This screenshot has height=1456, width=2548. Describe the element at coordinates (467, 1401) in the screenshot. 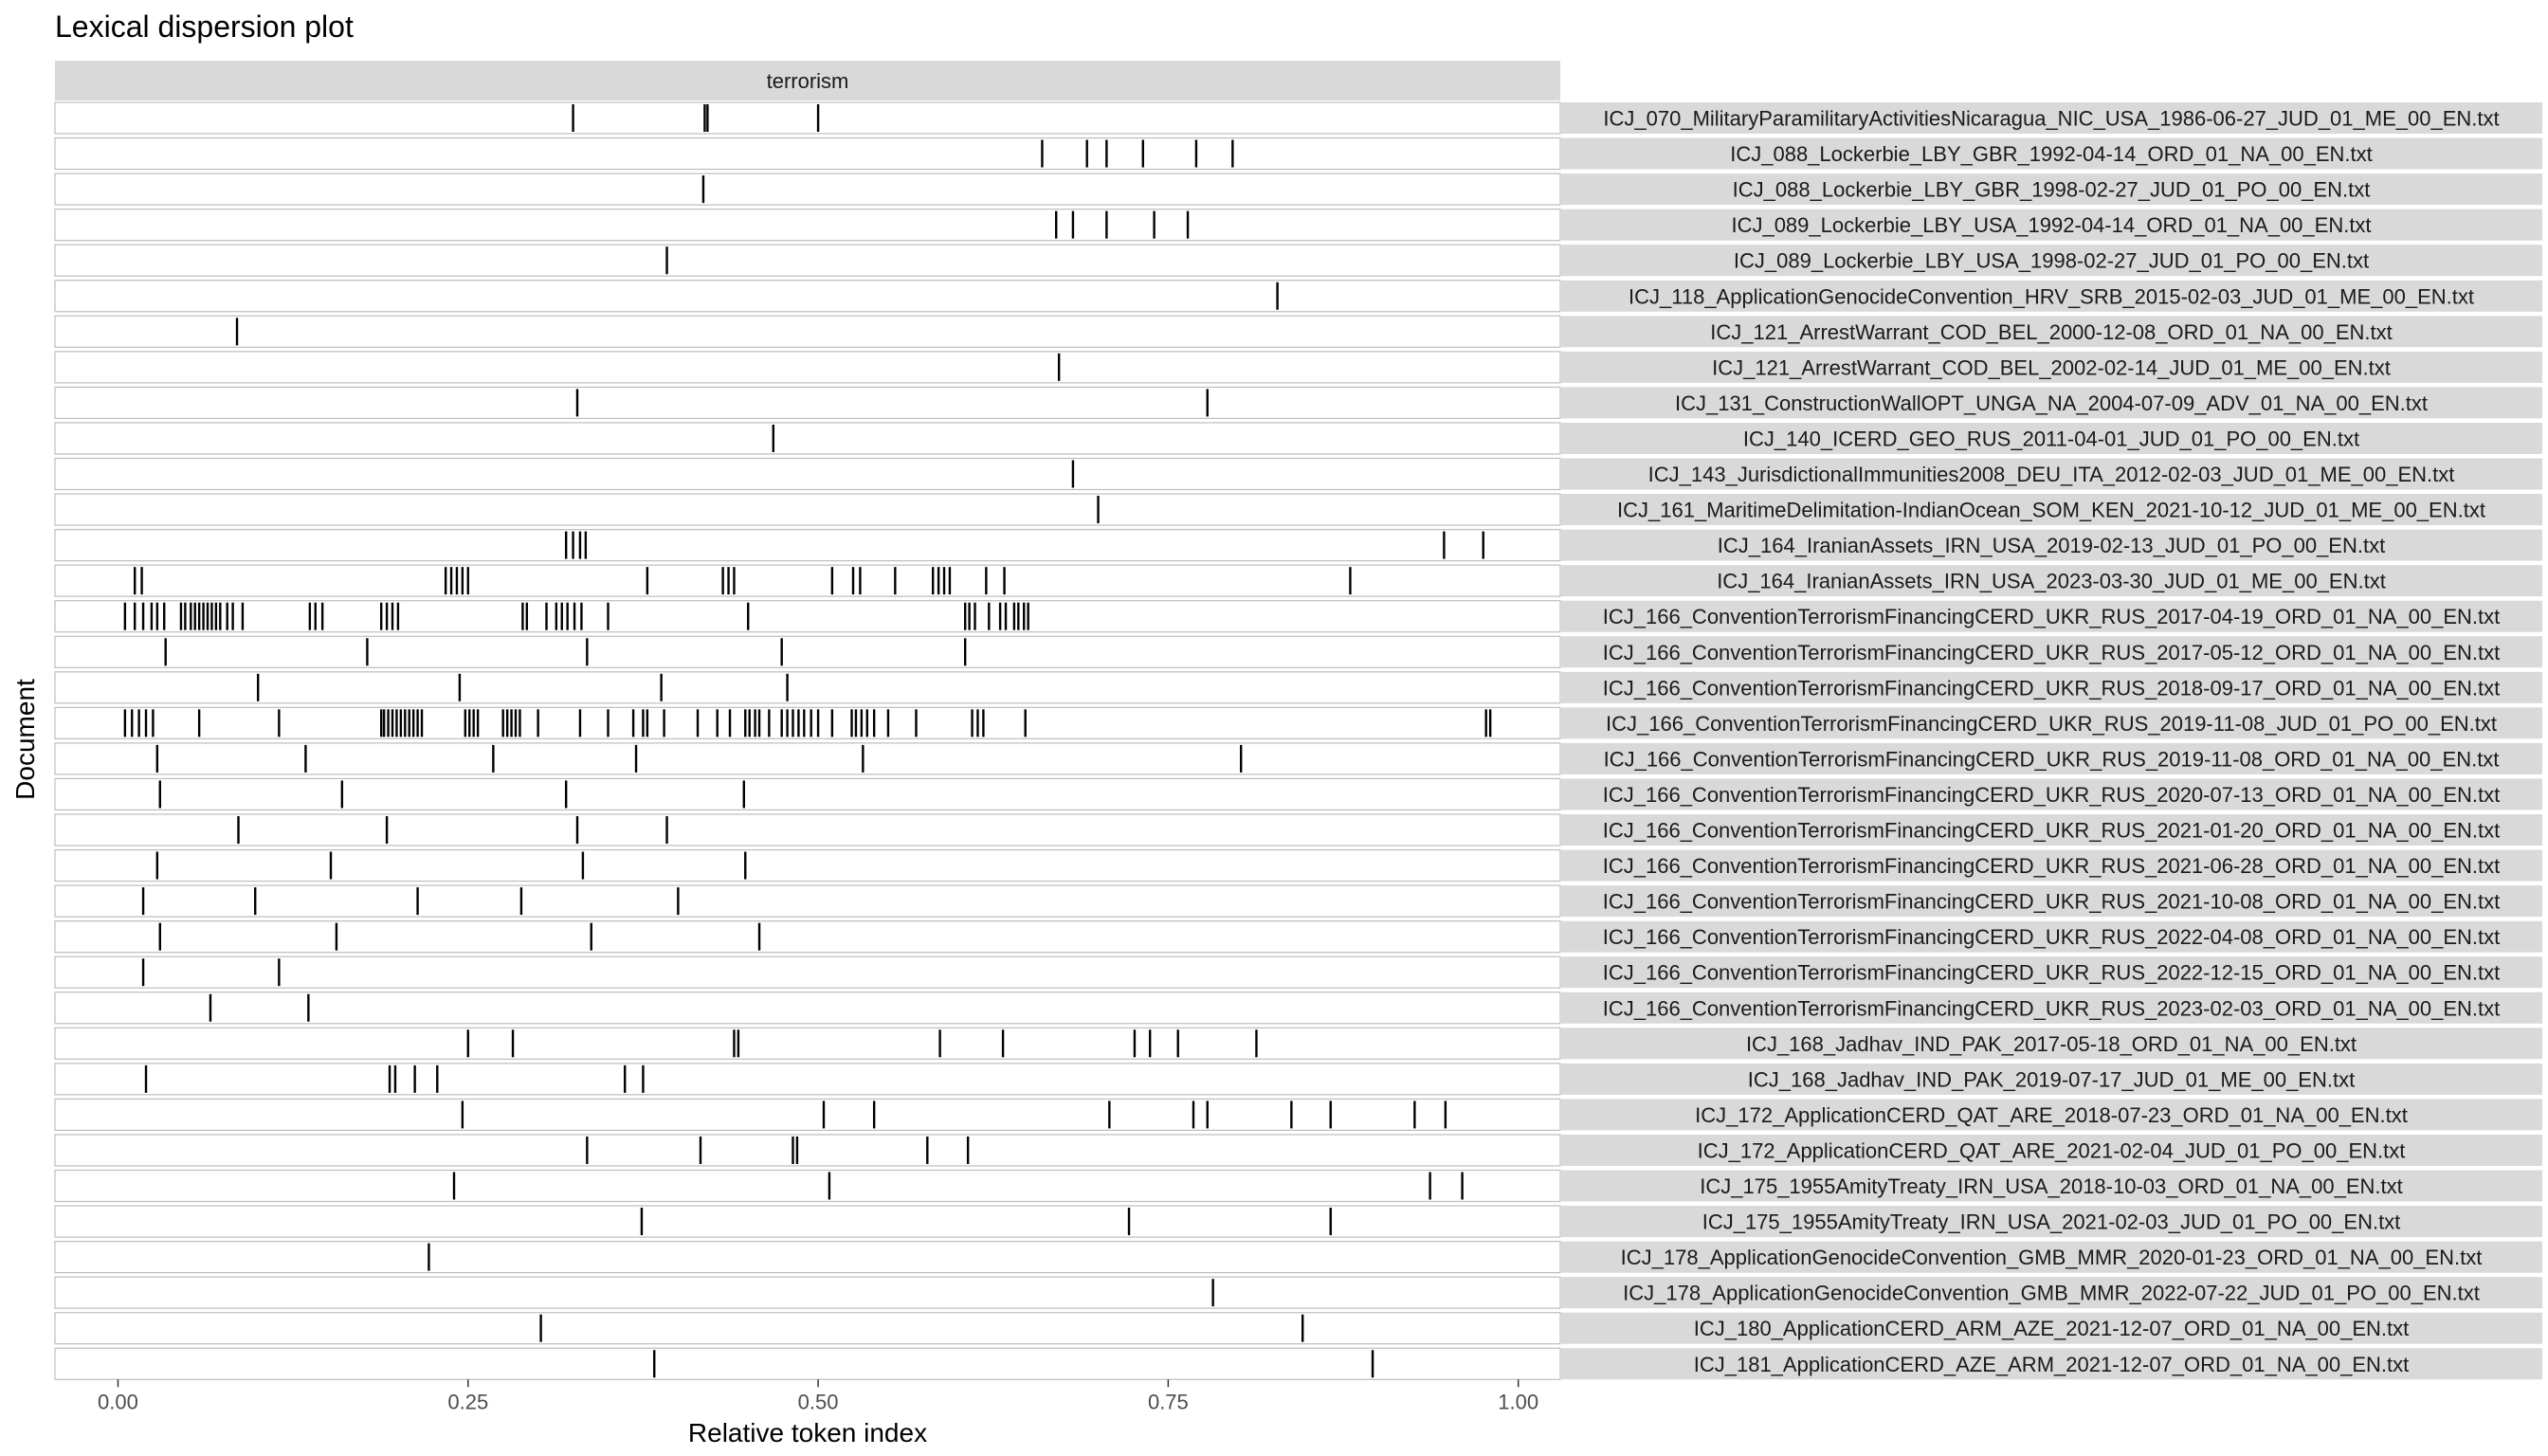

I see `x-tick-label: 0.25` at that location.